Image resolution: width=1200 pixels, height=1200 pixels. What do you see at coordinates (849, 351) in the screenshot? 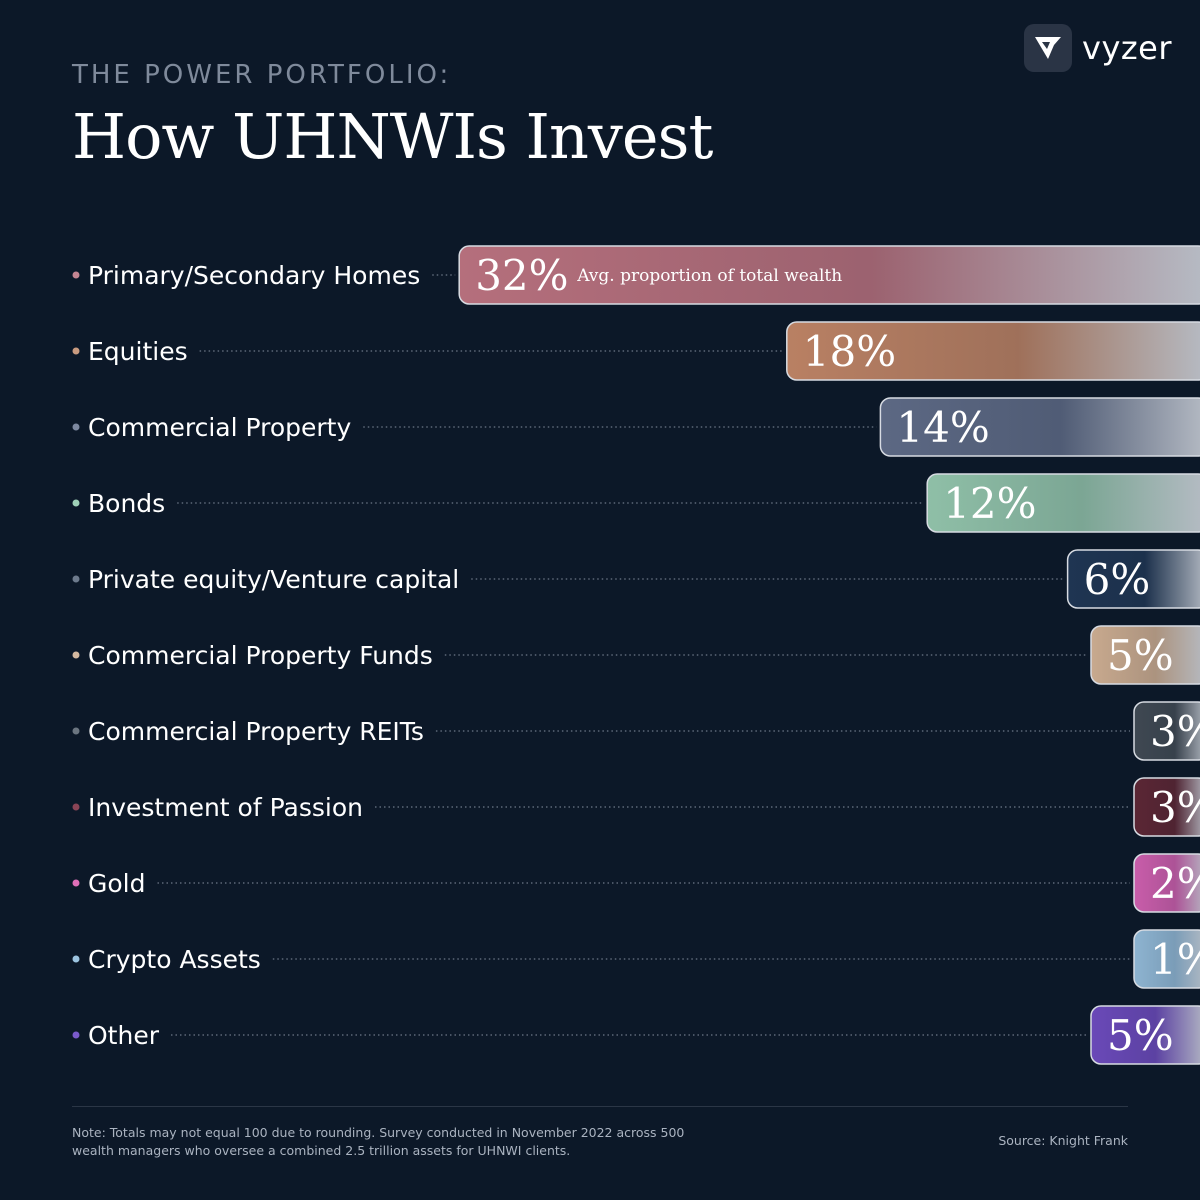
I see `value-label: 18%` at bounding box center [849, 351].